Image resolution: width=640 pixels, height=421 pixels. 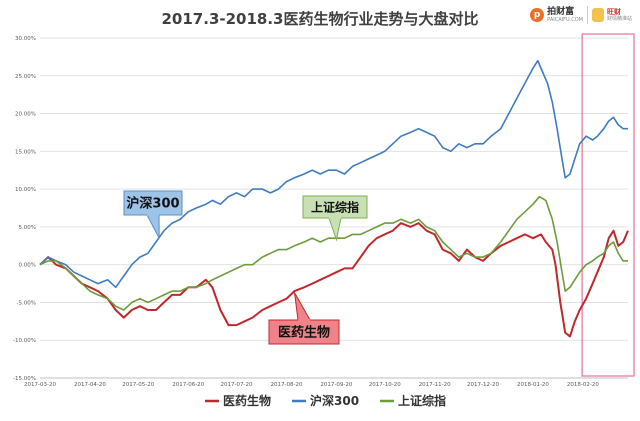 What do you see at coordinates (583, 385) in the screenshot?
I see `x-tick-label-11: 2018-02-20` at bounding box center [583, 385].